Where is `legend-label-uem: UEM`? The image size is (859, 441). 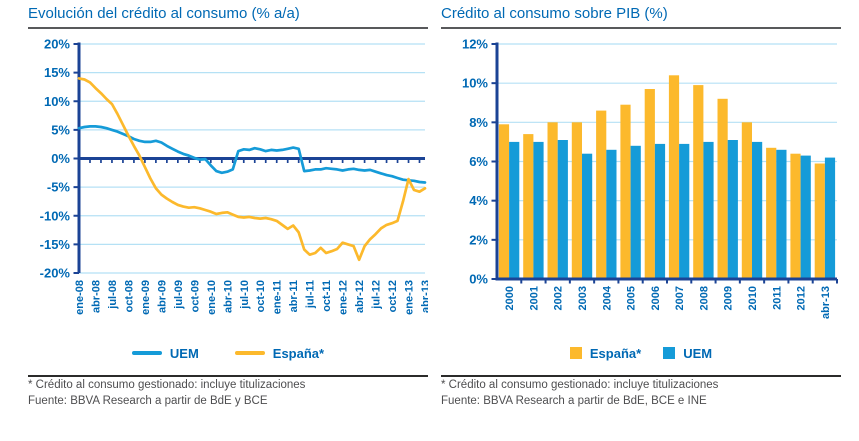
legend-label-uem: UEM is located at coordinates (184, 353).